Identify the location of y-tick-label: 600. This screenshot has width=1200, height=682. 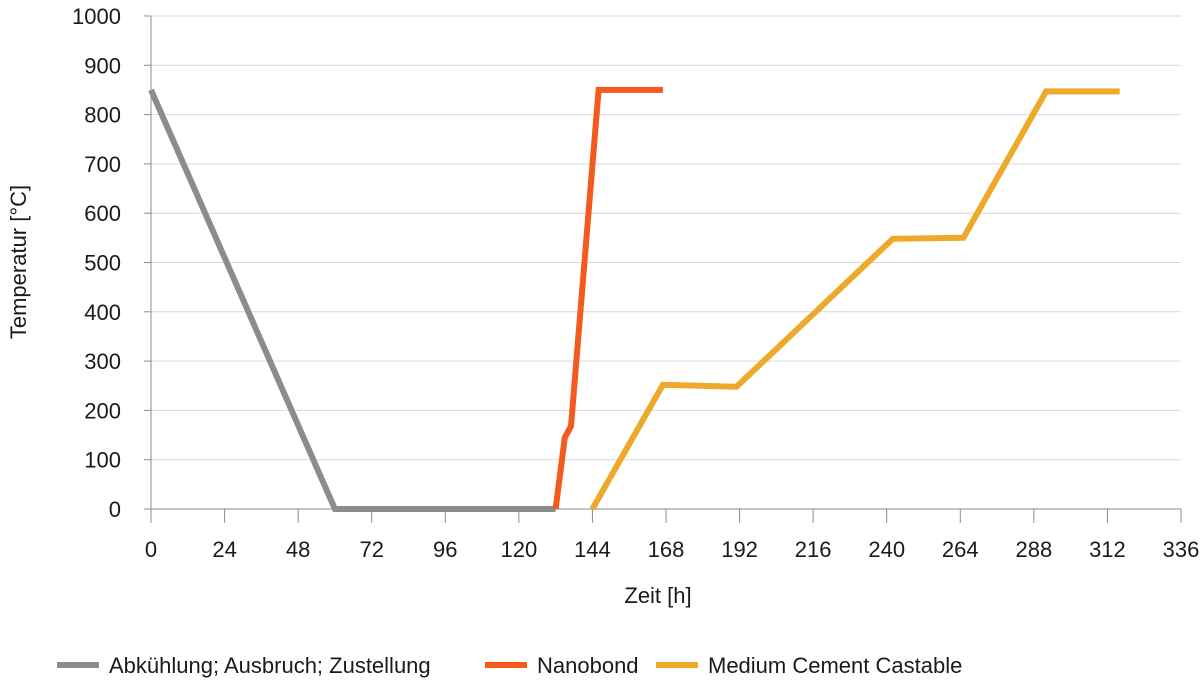
(102, 213).